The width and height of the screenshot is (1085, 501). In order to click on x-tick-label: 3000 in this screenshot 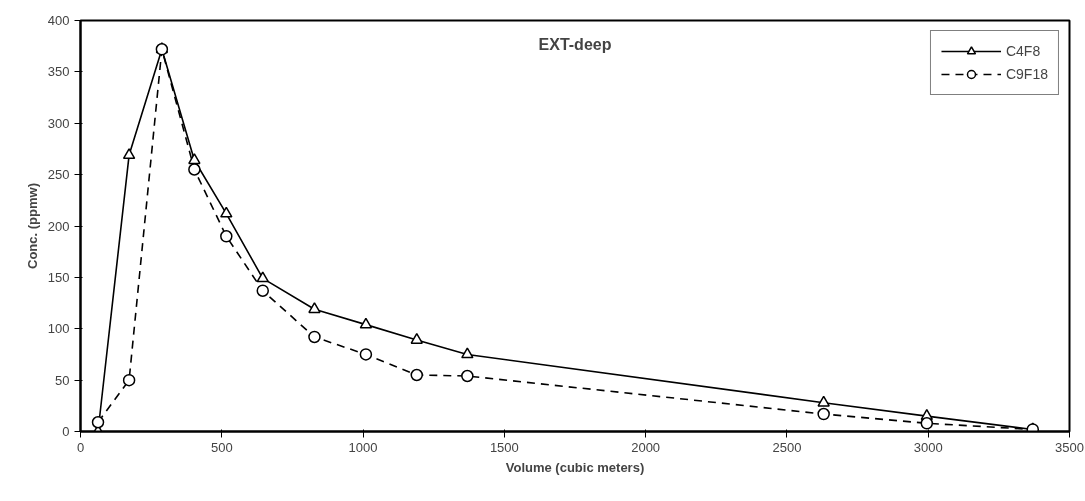, I will do `click(928, 447)`.